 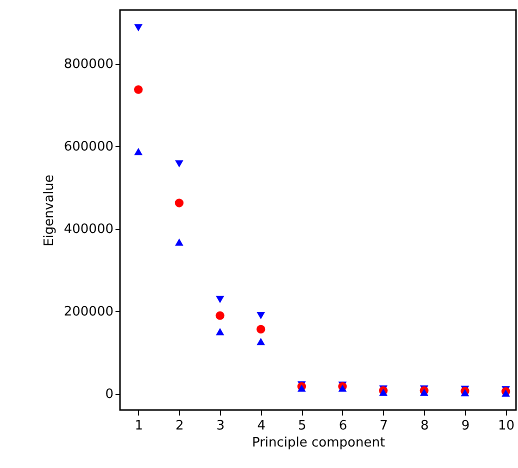 I want to click on x-tick-label: 9, so click(x=465, y=426).